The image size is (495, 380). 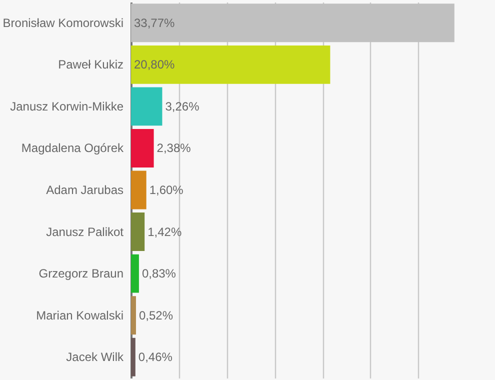 What do you see at coordinates (155, 357) in the screenshot?
I see `data-label: 0,46%` at bounding box center [155, 357].